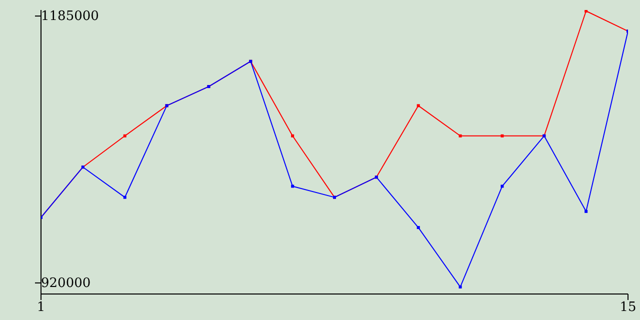  What do you see at coordinates (66, 283) in the screenshot?
I see `y-tick-label: 920000` at bounding box center [66, 283].